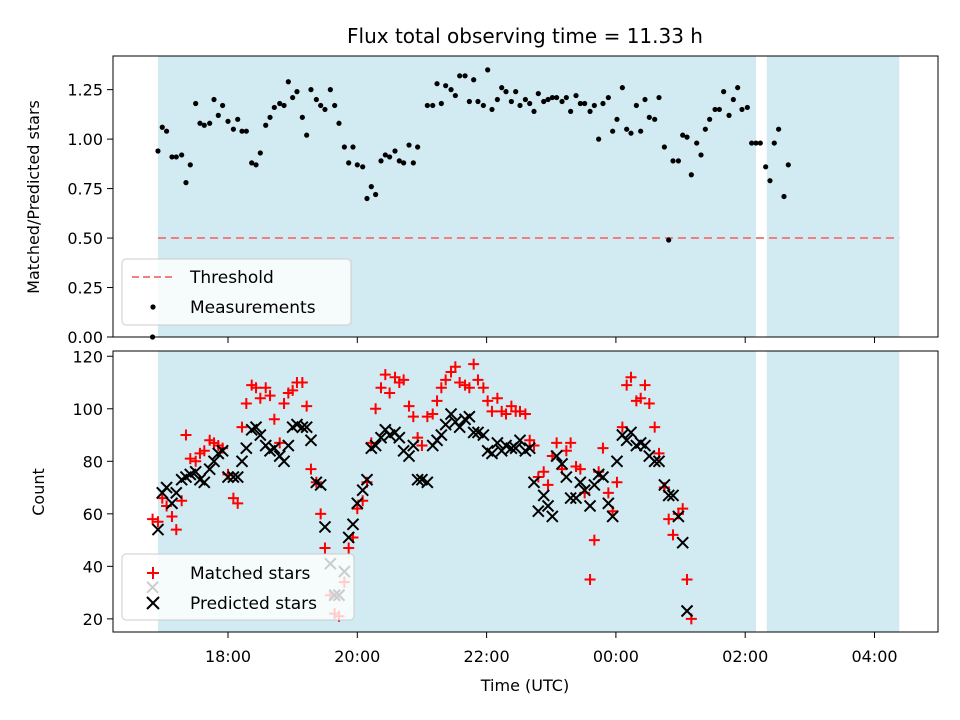  I want to click on figure-title: Flux total observing time = 11.33 h, so click(525, 36).